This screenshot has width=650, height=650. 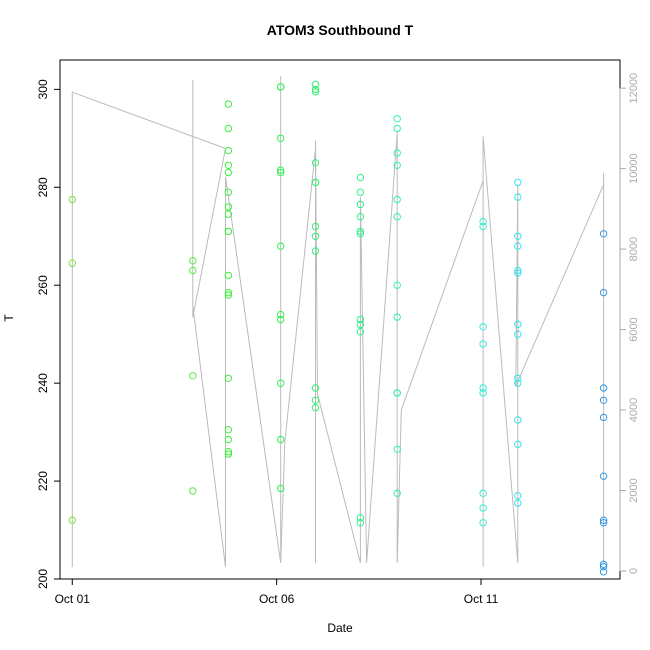 What do you see at coordinates (634, 168) in the screenshot?
I see `y2-tick-label: 10000` at bounding box center [634, 168].